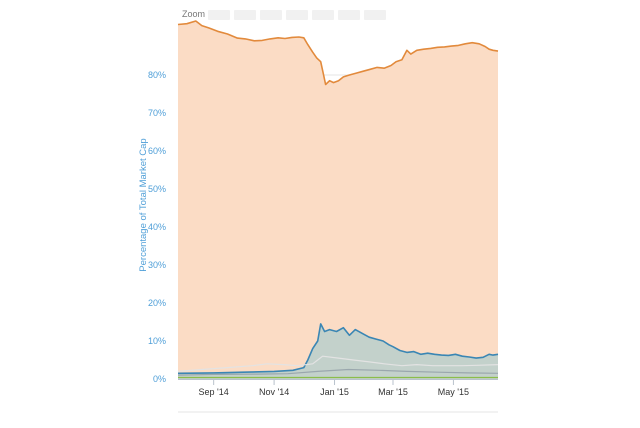 The height and width of the screenshot is (428, 640). I want to click on y-tick-label: 0%, so click(159, 379).